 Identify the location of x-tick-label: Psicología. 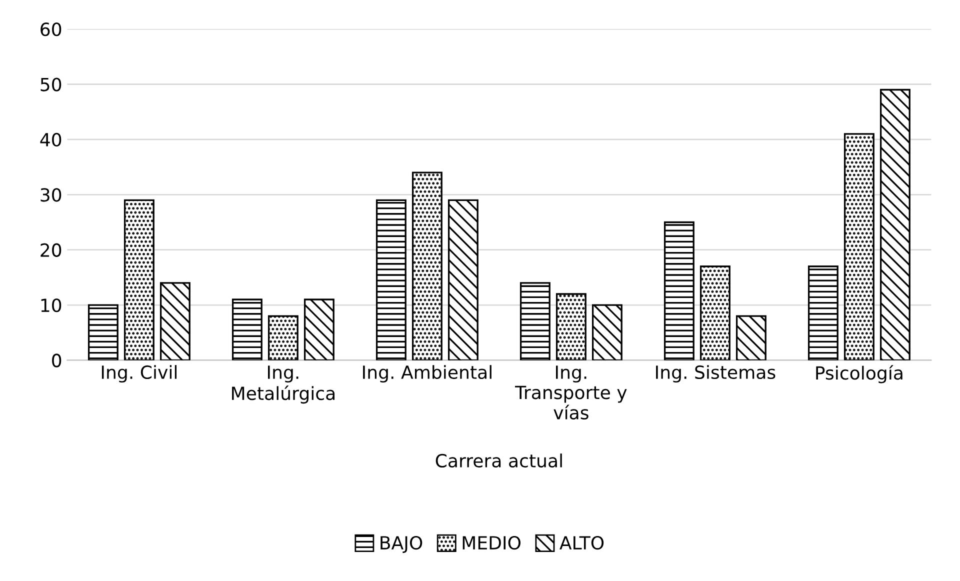
(859, 374).